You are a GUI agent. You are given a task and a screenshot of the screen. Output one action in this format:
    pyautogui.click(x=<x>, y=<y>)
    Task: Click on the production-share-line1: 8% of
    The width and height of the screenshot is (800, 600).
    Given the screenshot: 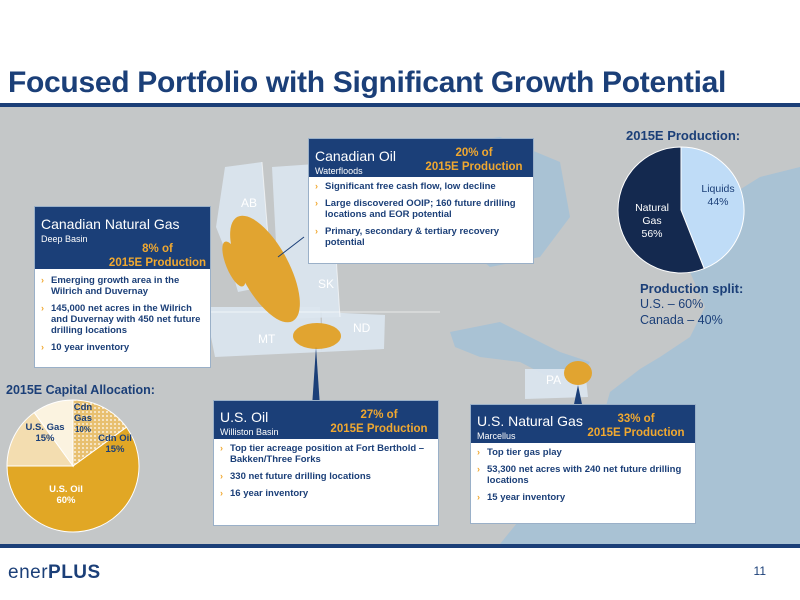 What is the action you would take?
    pyautogui.click(x=157, y=249)
    